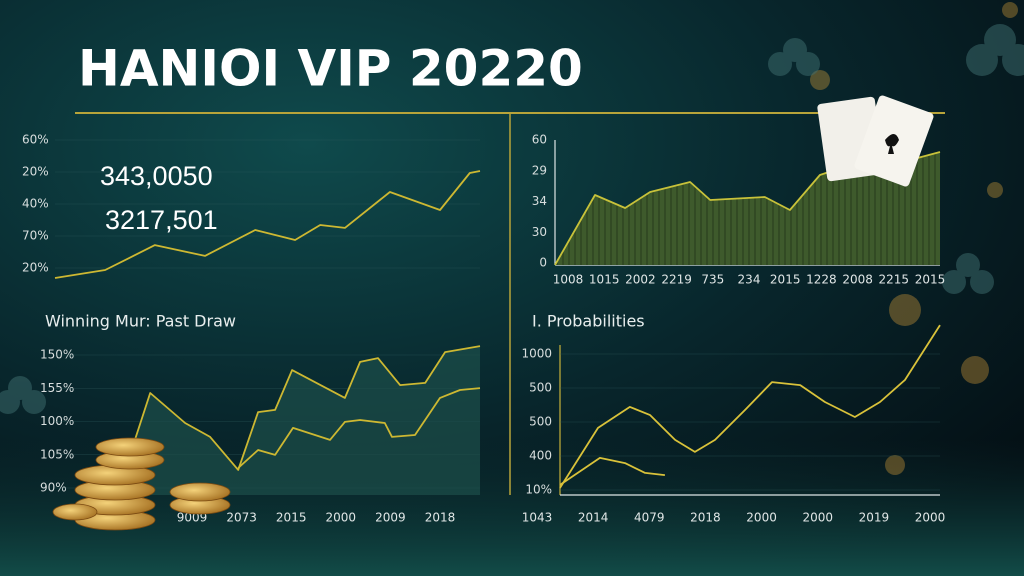 This screenshot has width=1024, height=576. Describe the element at coordinates (57, 355) in the screenshot. I see `y-tick-label: 150%` at that location.